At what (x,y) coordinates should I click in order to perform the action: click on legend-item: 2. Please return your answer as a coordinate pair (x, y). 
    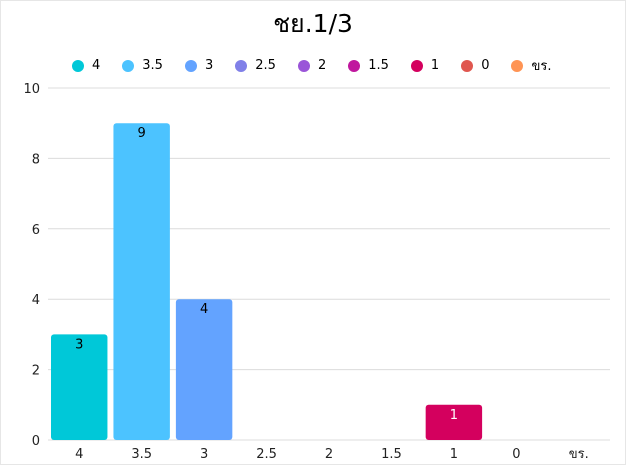
    Looking at the image, I should click on (312, 65).